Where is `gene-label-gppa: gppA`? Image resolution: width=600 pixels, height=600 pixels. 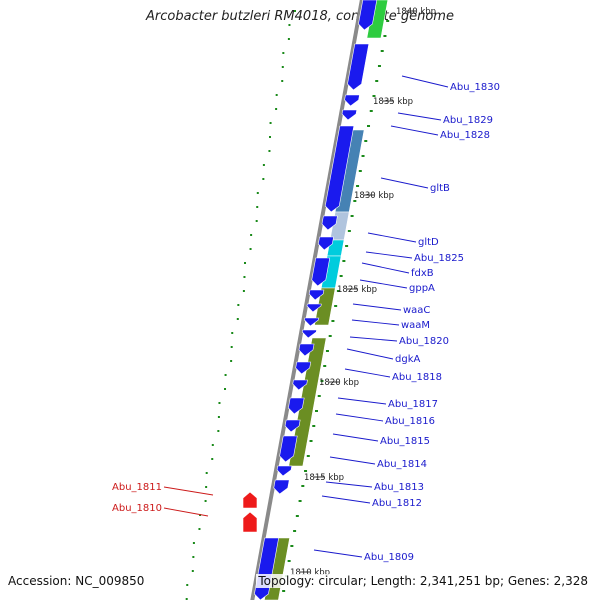
gene-label-gppa: gppA is located at coordinates (422, 288).